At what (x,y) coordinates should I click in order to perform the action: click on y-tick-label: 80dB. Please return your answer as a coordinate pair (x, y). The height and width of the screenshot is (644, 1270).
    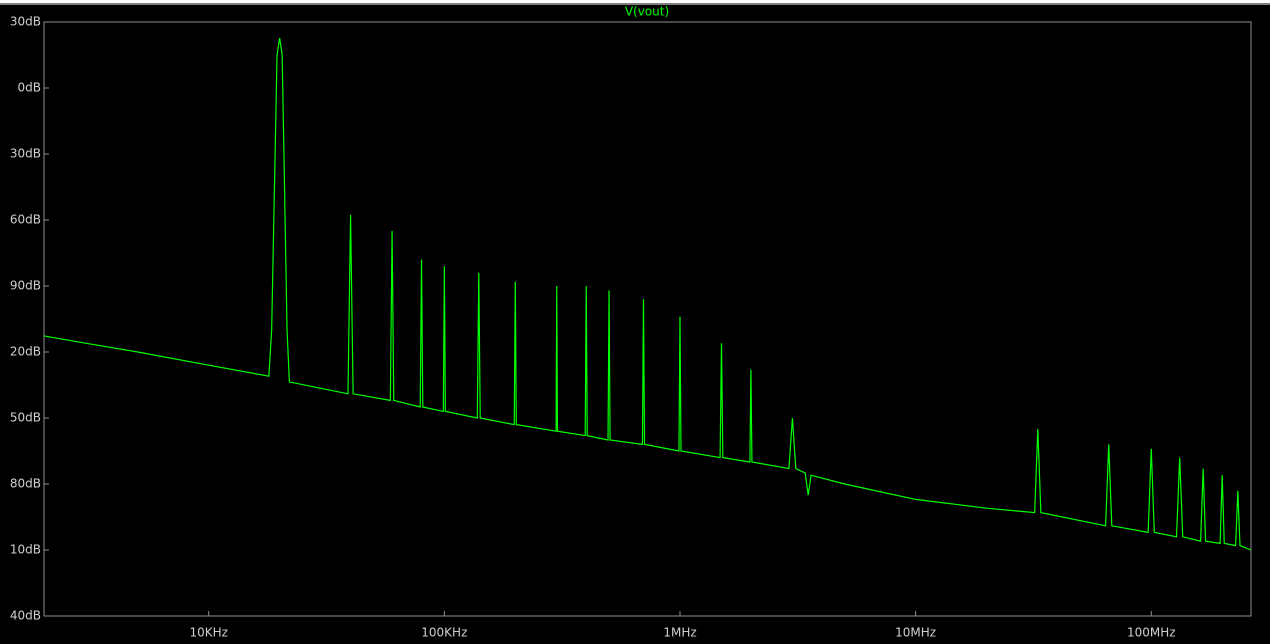
    Looking at the image, I should click on (25, 484).